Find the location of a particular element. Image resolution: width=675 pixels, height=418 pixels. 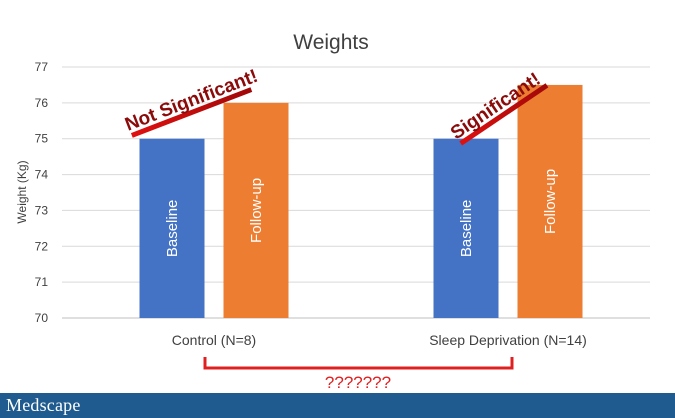

annotation-significant-underline is located at coordinates (504, 114).